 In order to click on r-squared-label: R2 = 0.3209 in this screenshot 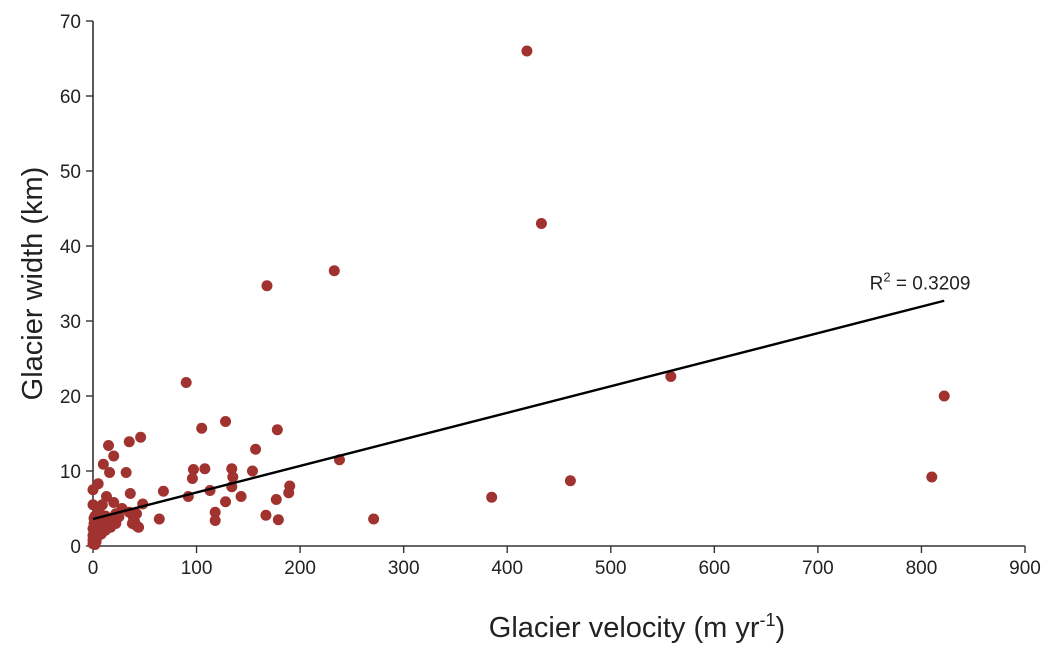, I will do `click(920, 282)`.